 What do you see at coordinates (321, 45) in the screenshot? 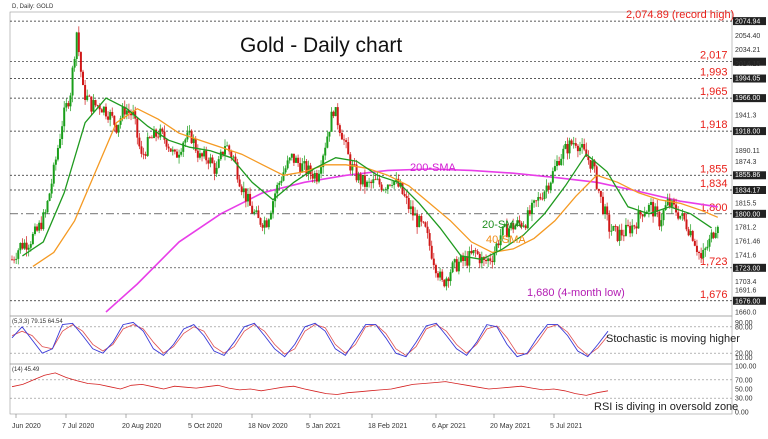
I see `chart-title: Gold - Daily chart` at bounding box center [321, 45].